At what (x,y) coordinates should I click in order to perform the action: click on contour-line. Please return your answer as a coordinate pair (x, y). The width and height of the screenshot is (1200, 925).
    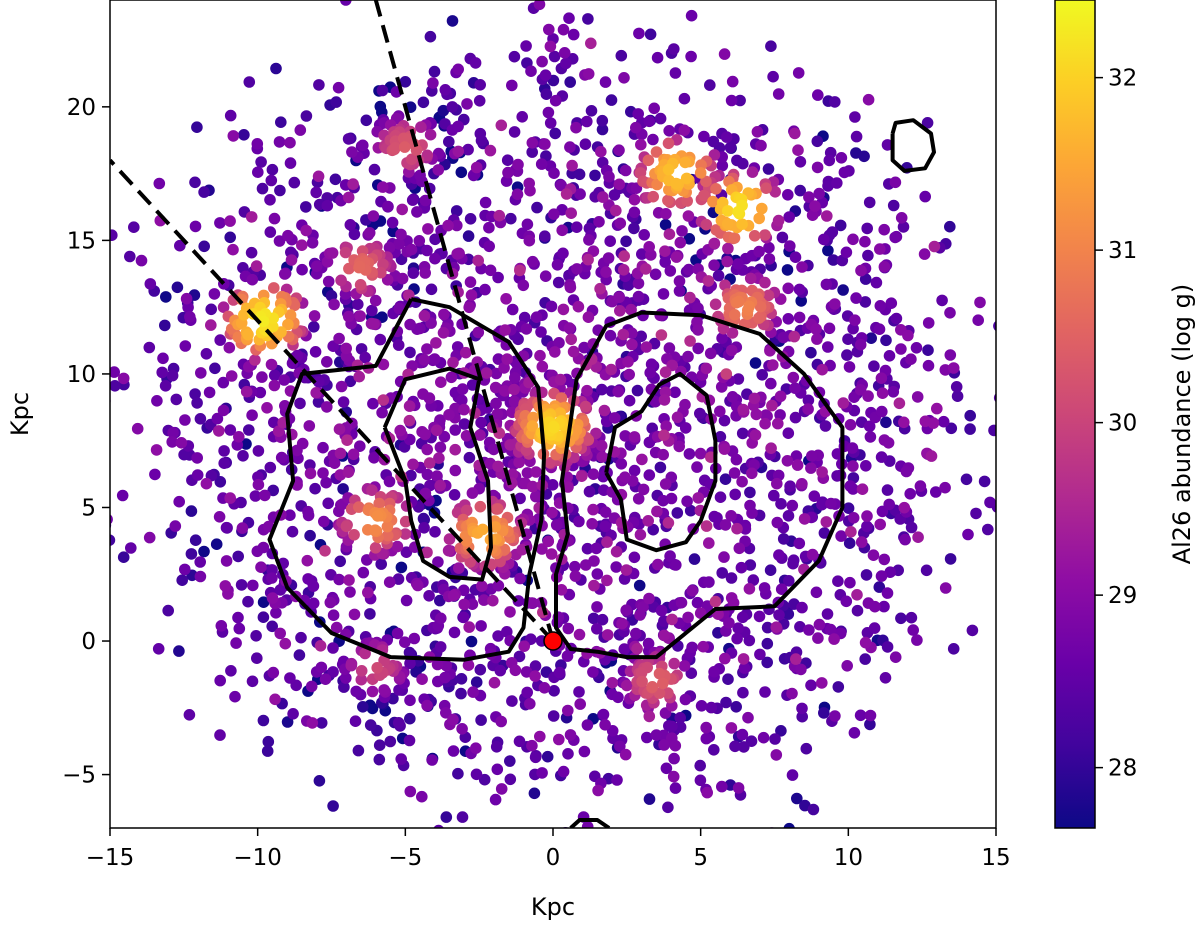
    Looking at the image, I should click on (437, 474).